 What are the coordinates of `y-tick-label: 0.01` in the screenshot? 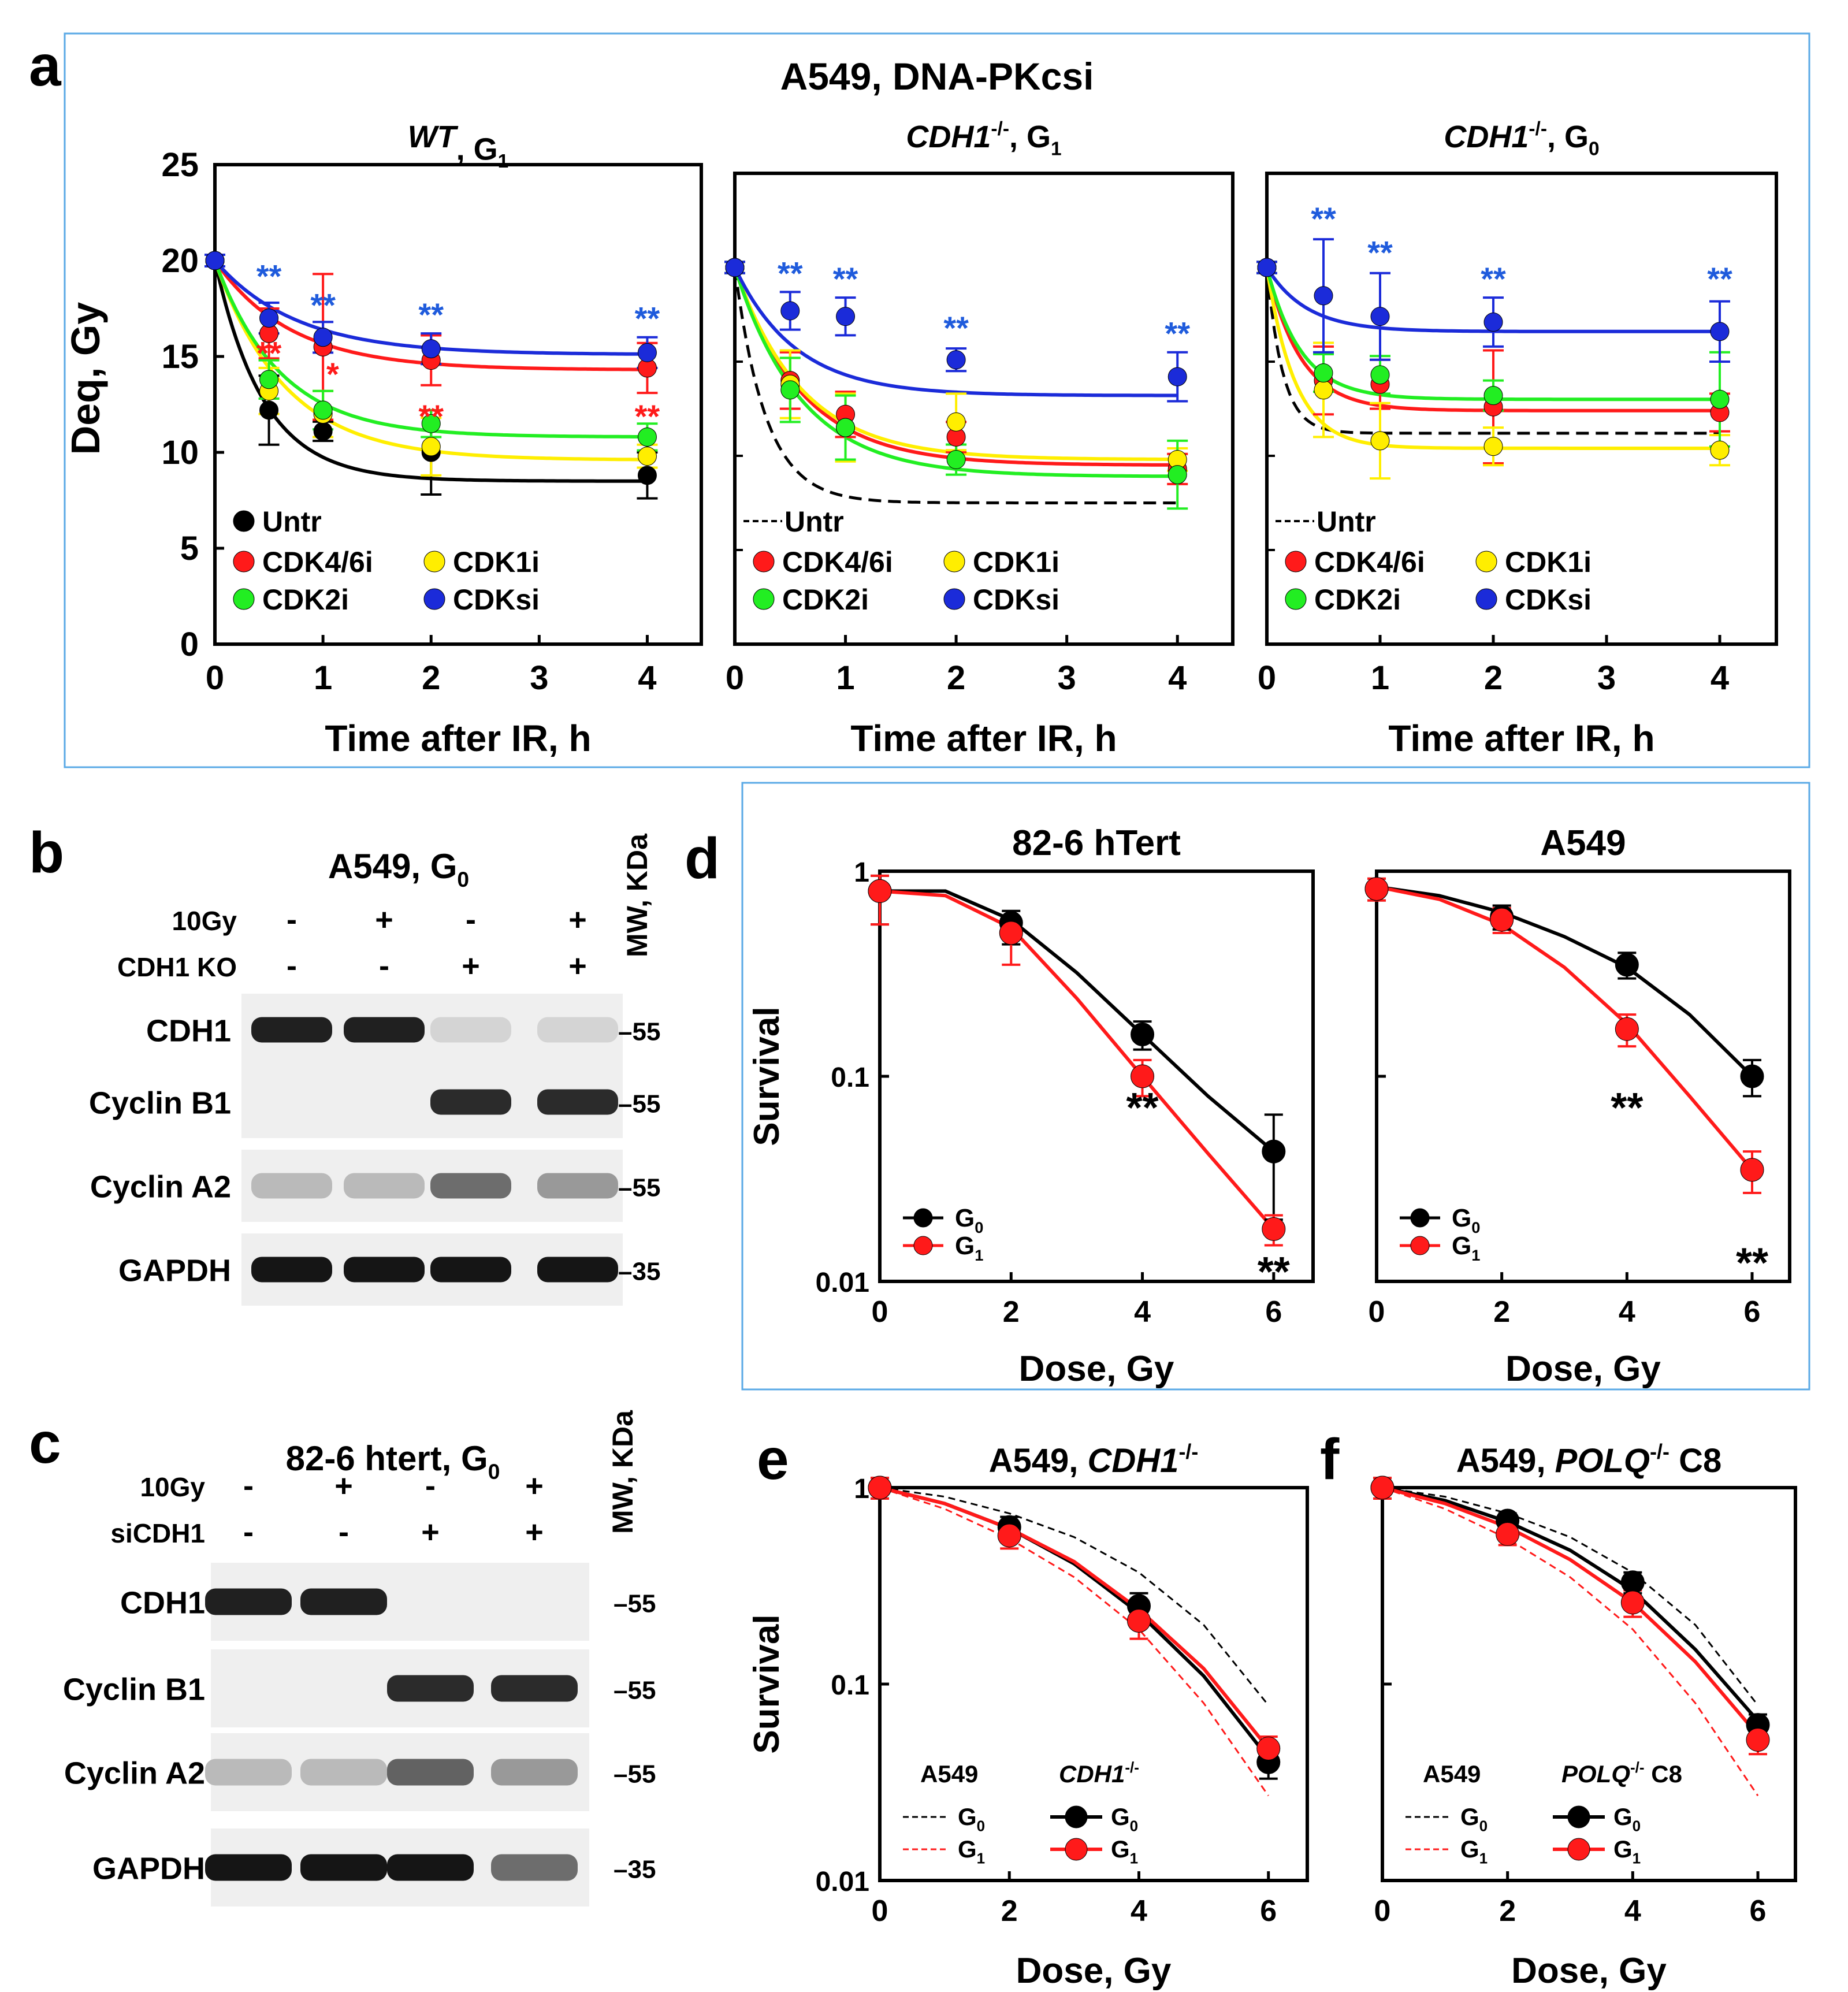 It's located at (842, 1882).